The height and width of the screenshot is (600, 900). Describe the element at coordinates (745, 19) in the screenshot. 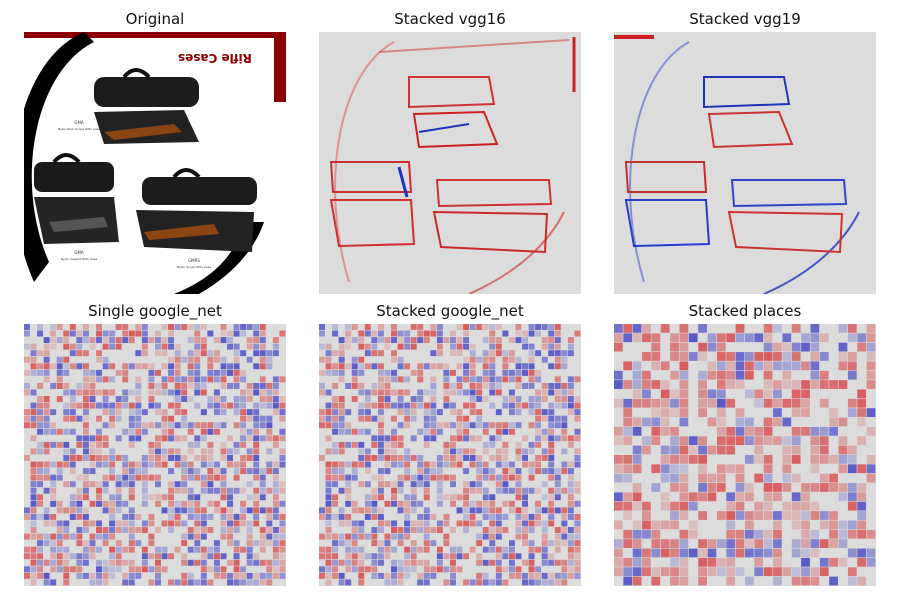

I see `panel-title-stacked-vgg19: Stacked vgg19` at that location.